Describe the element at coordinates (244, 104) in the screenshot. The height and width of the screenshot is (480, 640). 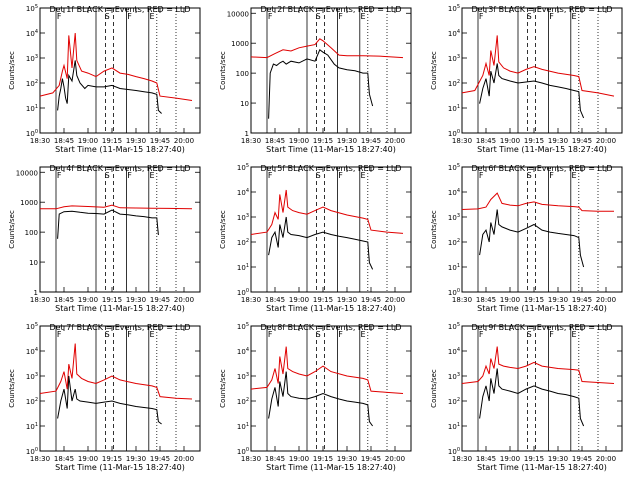
I see `y-tick-label: 10` at that location.